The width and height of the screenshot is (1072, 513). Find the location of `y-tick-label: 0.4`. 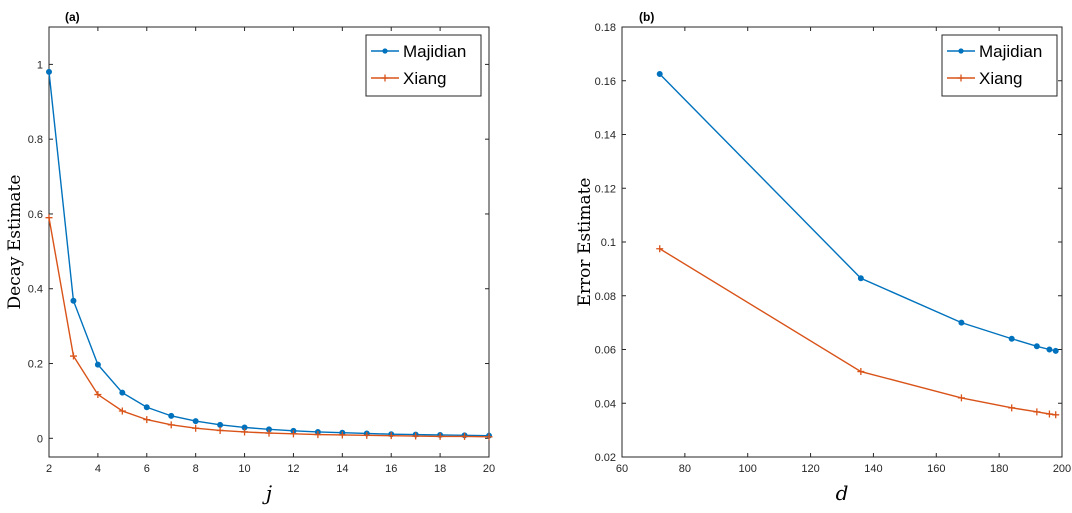

y-tick-label: 0.4 is located at coordinates (35, 290).